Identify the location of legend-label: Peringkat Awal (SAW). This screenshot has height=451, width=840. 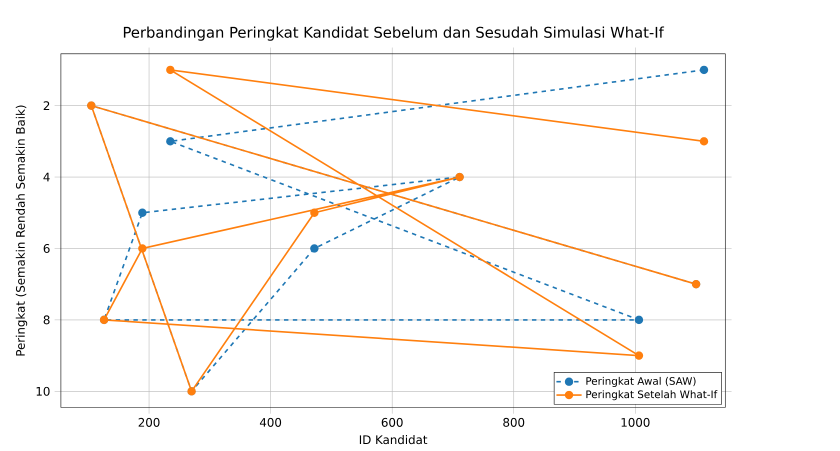
(641, 381).